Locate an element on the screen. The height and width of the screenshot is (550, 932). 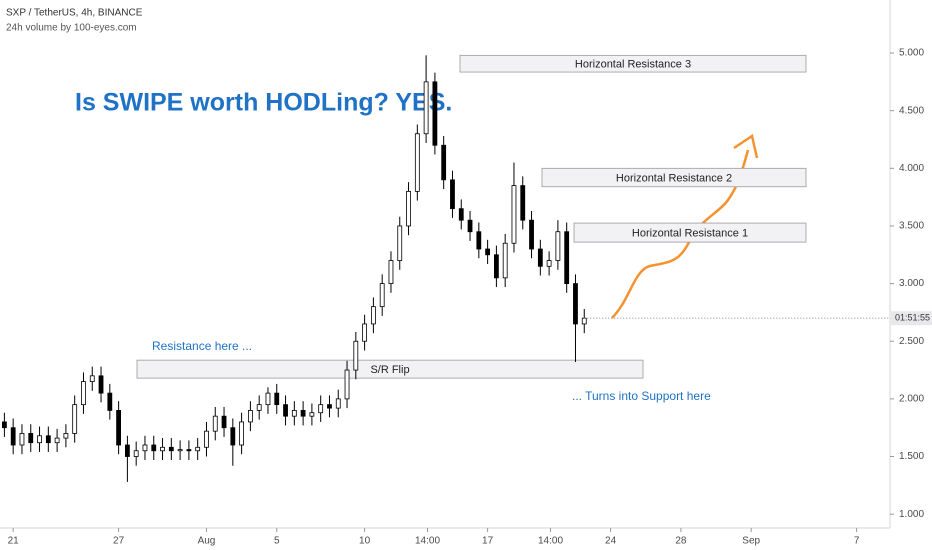
note: ... Turns into Support here is located at coordinates (641, 396).